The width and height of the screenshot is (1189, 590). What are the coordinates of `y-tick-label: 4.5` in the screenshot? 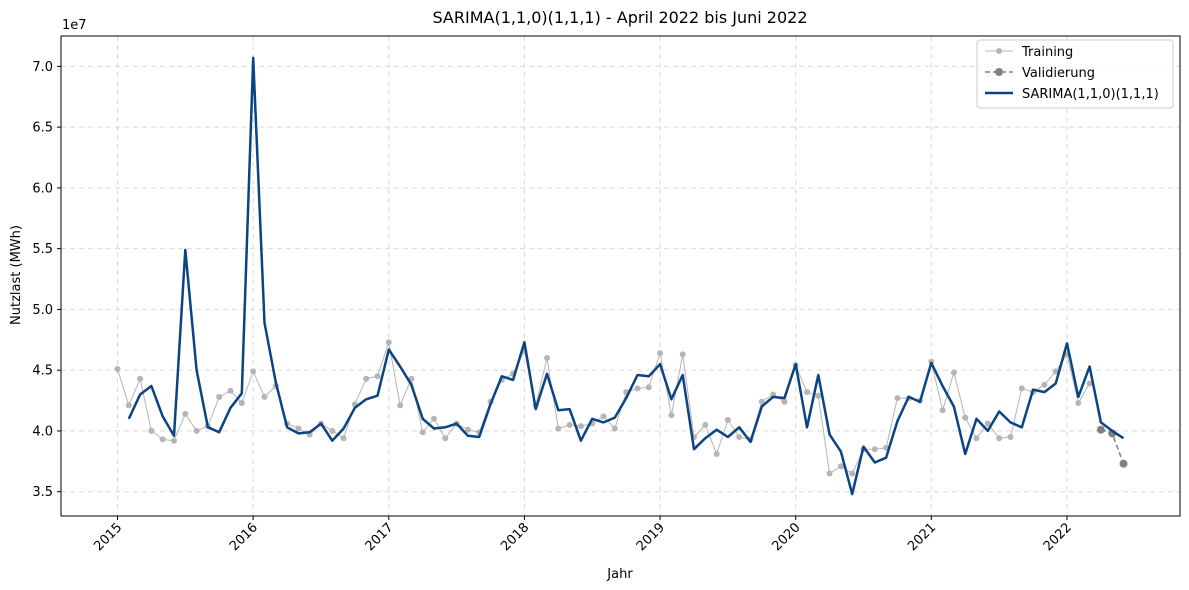 It's located at (42, 371).